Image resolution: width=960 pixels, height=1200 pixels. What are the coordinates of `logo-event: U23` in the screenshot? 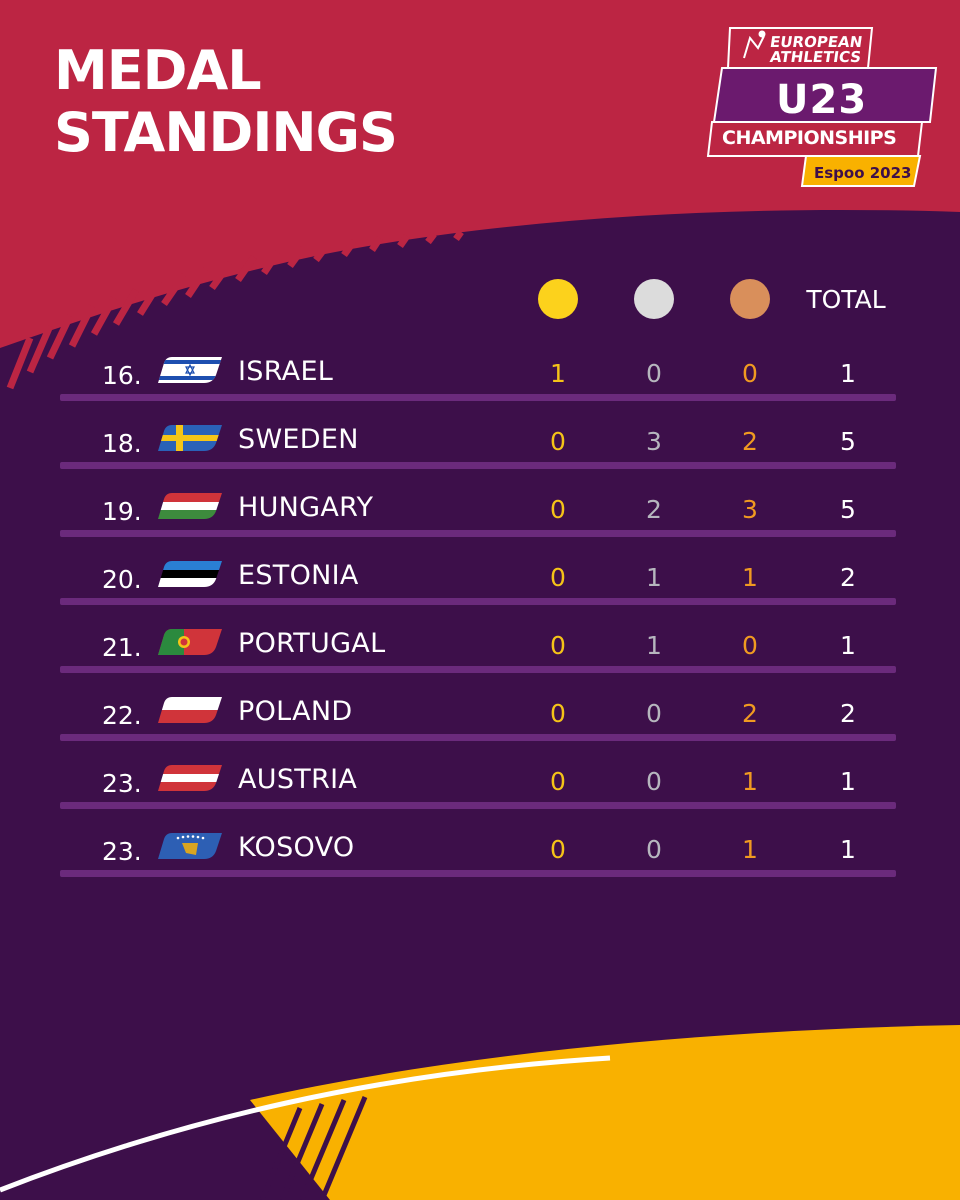 It's located at (822, 100).